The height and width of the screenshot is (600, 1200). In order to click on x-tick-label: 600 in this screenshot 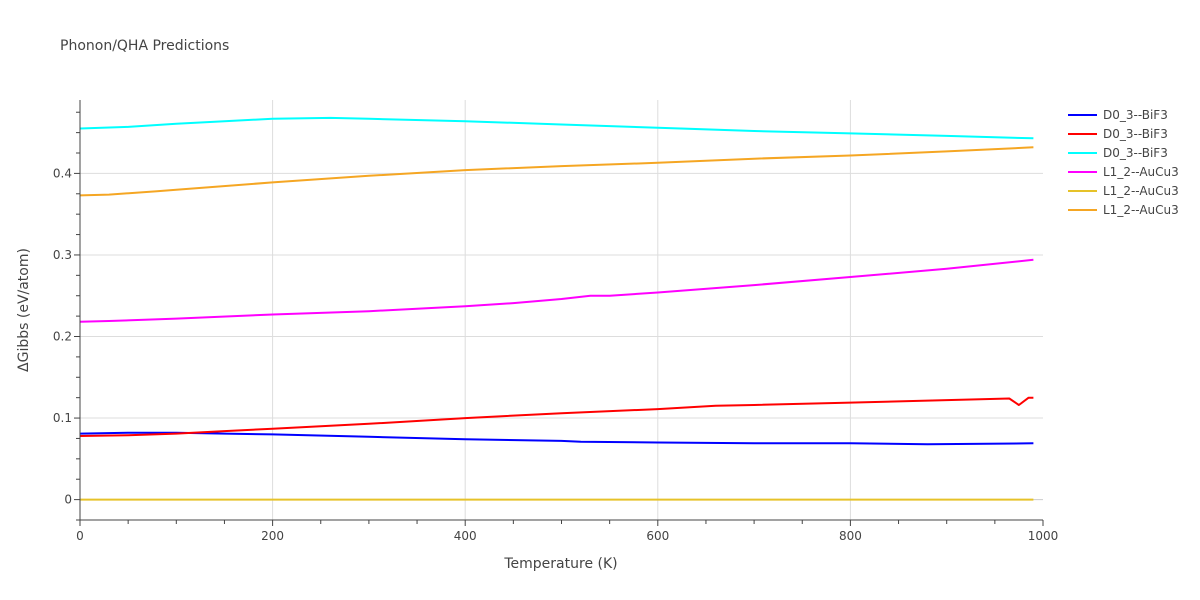, I will do `click(657, 536)`.